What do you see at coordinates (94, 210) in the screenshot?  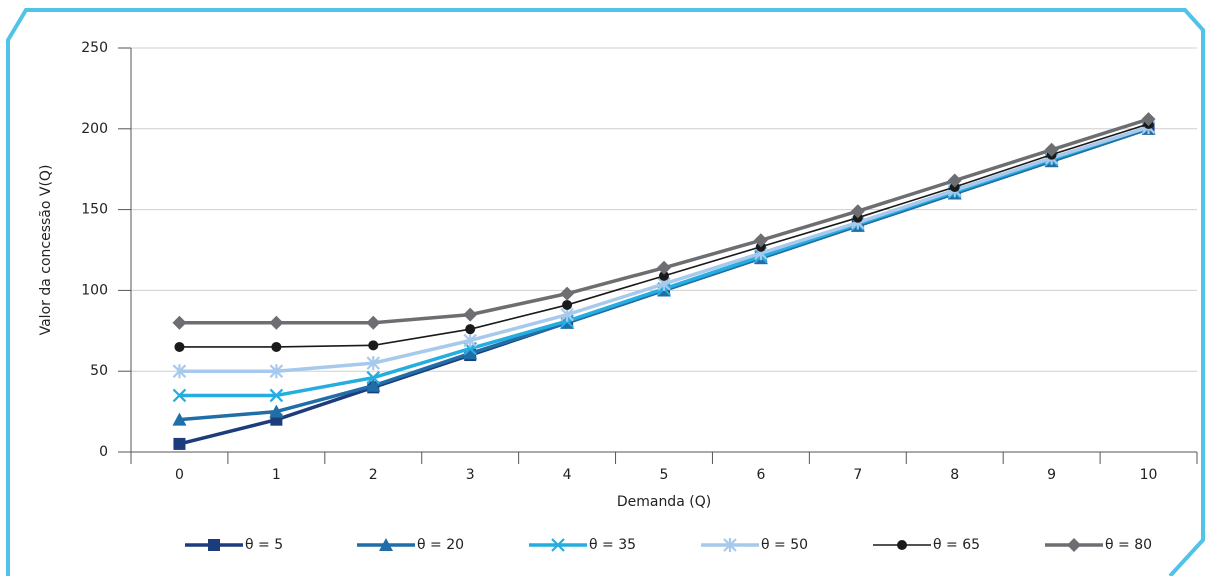 I see `y-tick-label: 150` at bounding box center [94, 210].